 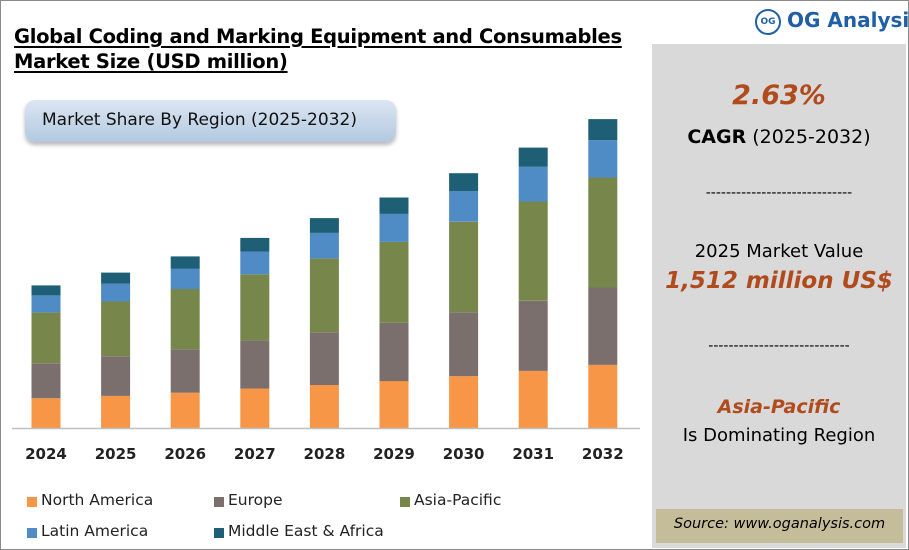 What do you see at coordinates (116, 278) in the screenshot?
I see `bar-2025-middle-east-africa` at bounding box center [116, 278].